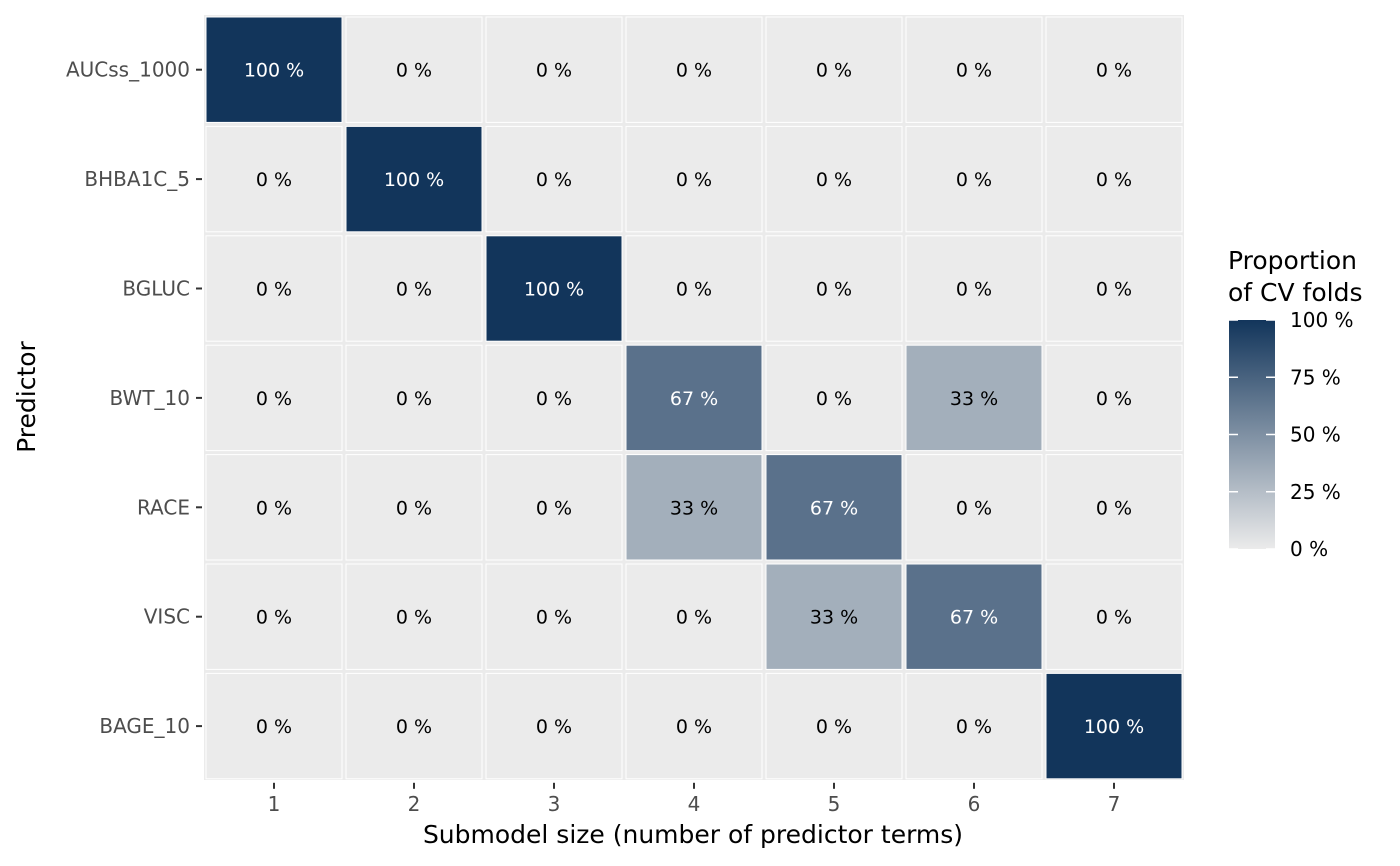 This screenshot has width=1400, height=866. I want to click on legend-tick-label: 50 %, so click(1315, 435).